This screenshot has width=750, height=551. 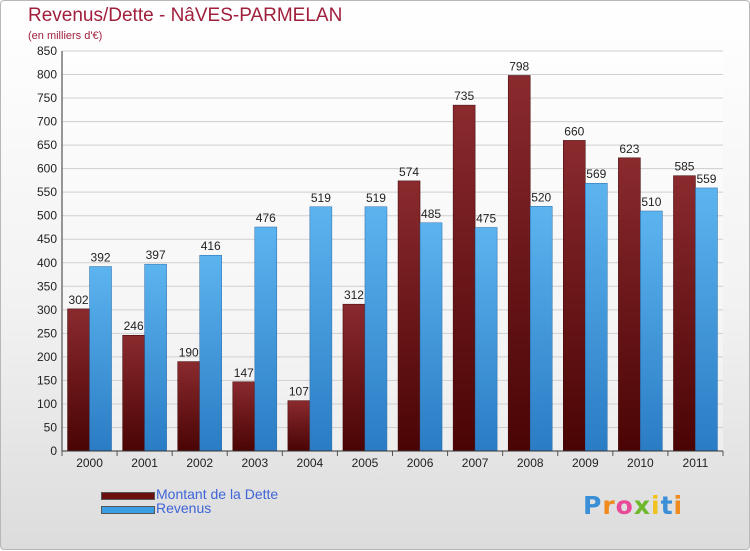 What do you see at coordinates (365, 463) in the screenshot?
I see `x-tick-label: 2005` at bounding box center [365, 463].